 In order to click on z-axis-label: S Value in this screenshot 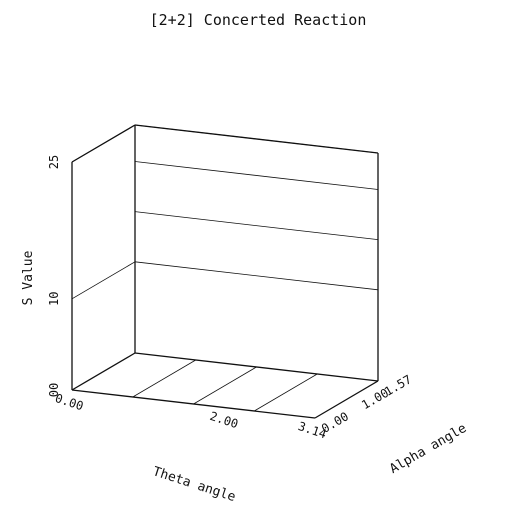, I will do `click(28, 277)`.